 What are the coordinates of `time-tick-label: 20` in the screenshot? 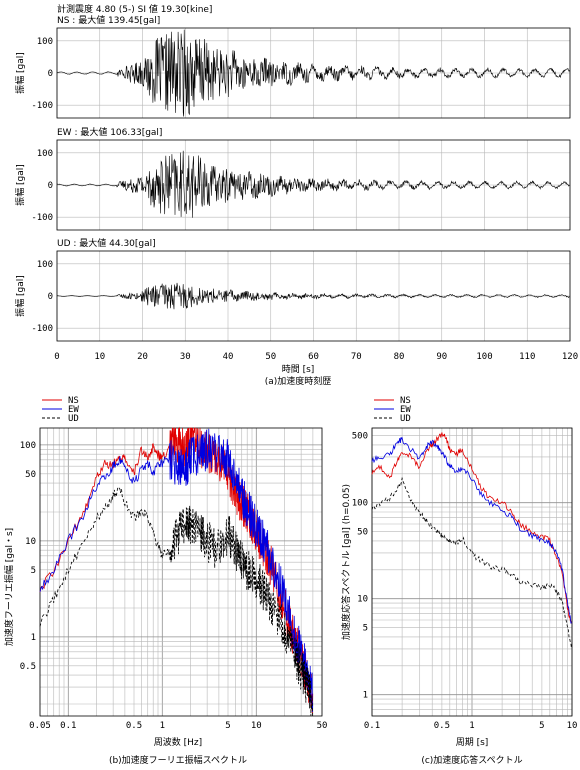 It's located at (142, 357).